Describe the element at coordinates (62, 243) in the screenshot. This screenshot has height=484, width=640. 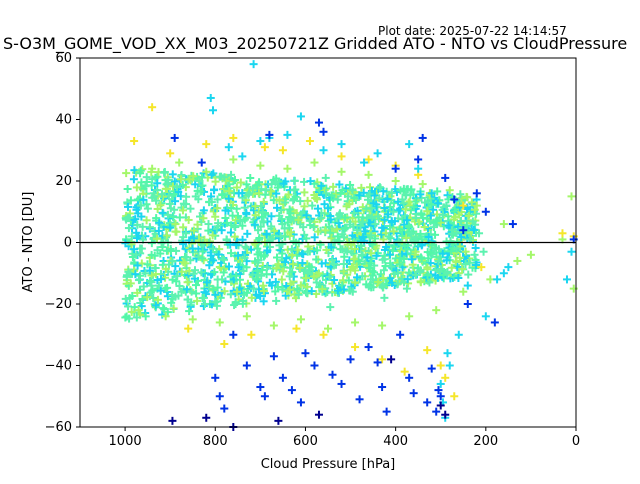
I see `y-axis-ticks: −60 −40 −20 0 20 40 60` at that location.